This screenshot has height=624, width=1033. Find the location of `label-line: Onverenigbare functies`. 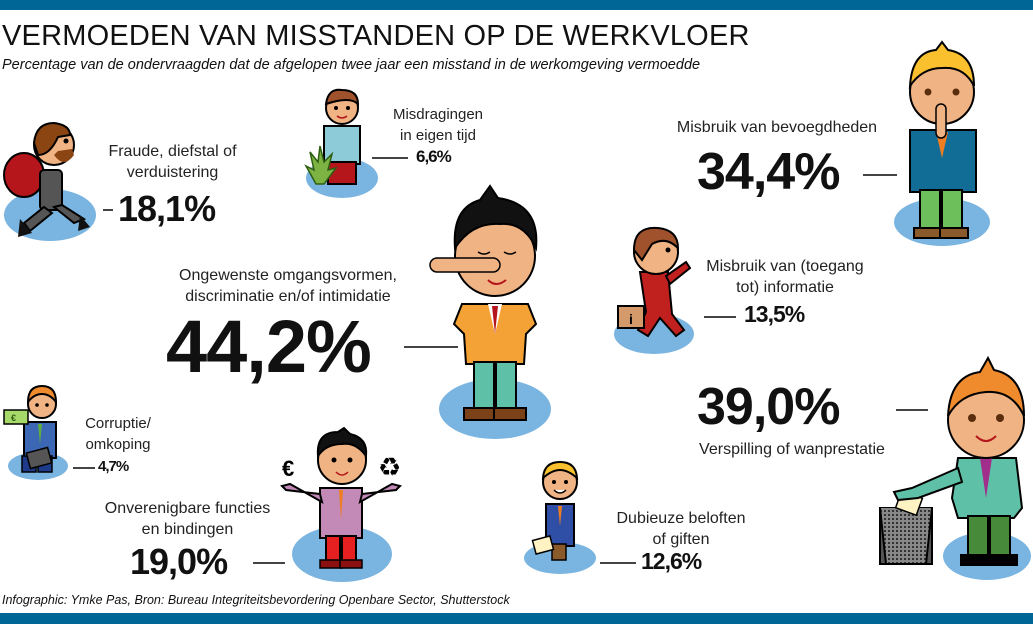

label-line: Onverenigbare functies is located at coordinates (187, 508).